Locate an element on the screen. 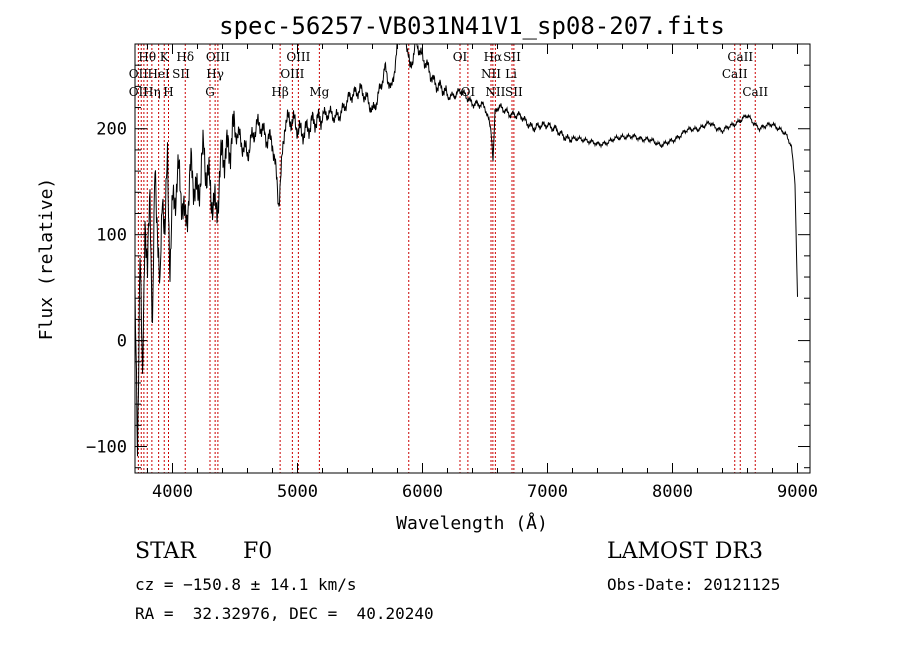  y-tick-label: 100 is located at coordinates (111, 236).